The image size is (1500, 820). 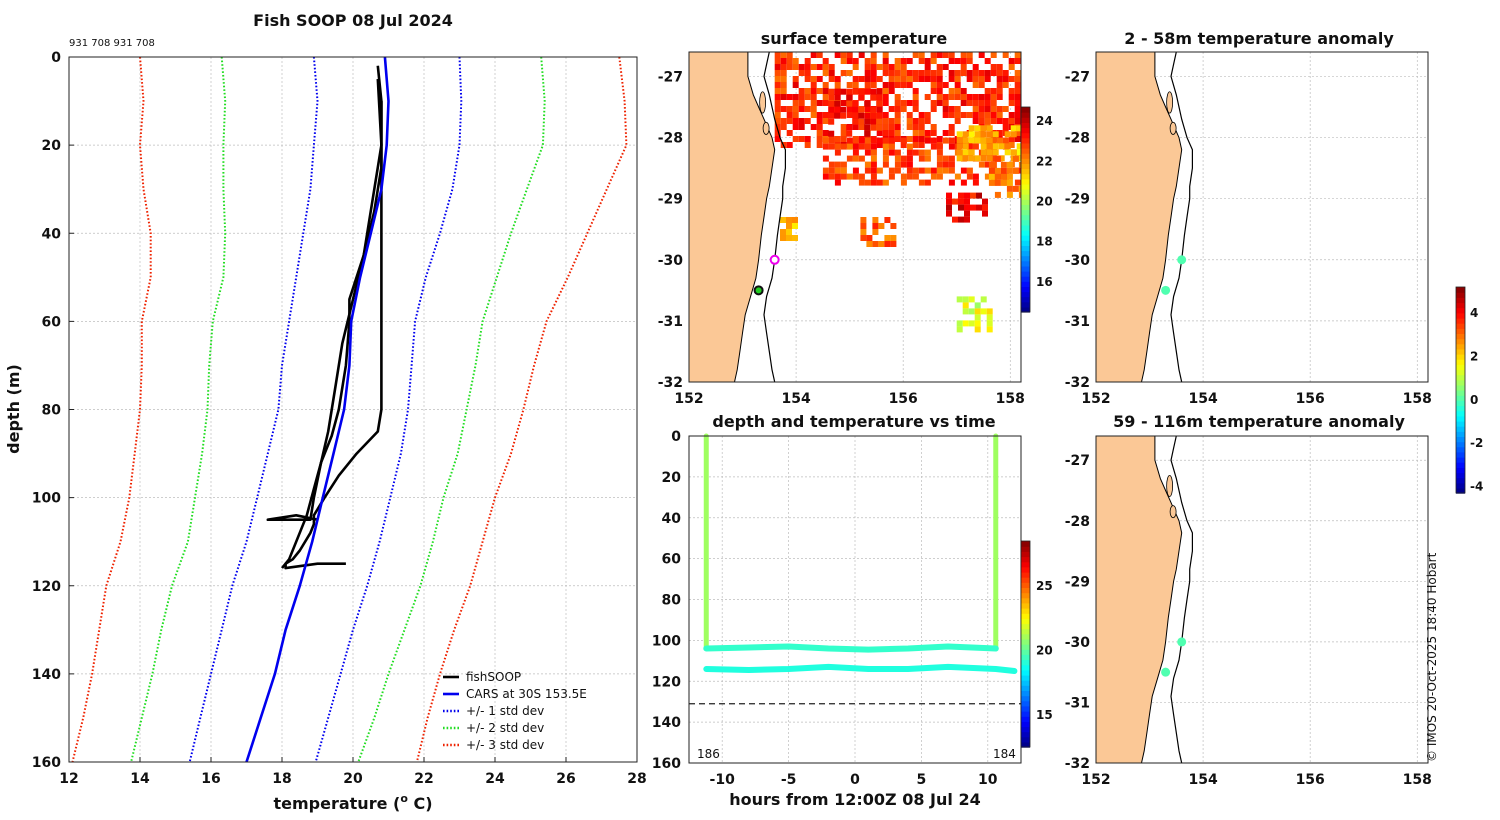 What do you see at coordinates (56, 58) in the screenshot?
I see `y-tick-label: 0` at bounding box center [56, 58].